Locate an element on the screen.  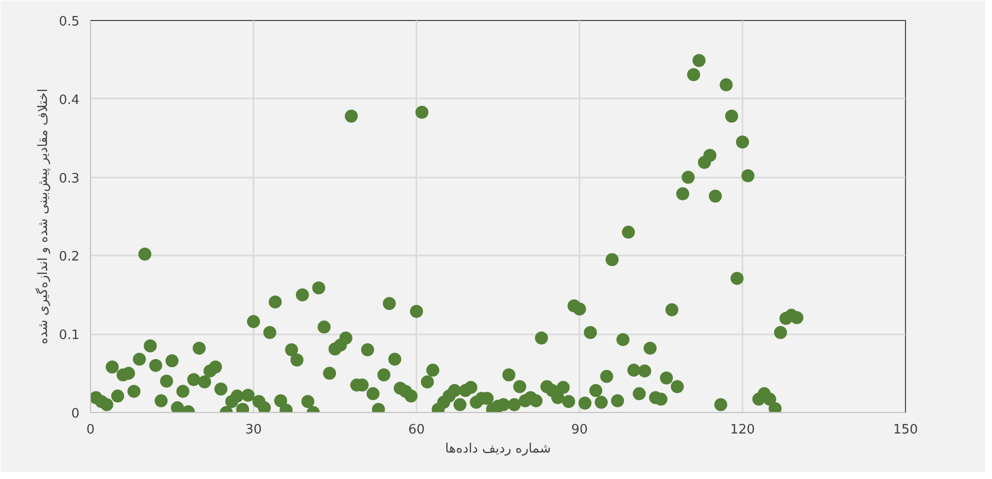
x-tick-label: 0 is located at coordinates (90, 430).